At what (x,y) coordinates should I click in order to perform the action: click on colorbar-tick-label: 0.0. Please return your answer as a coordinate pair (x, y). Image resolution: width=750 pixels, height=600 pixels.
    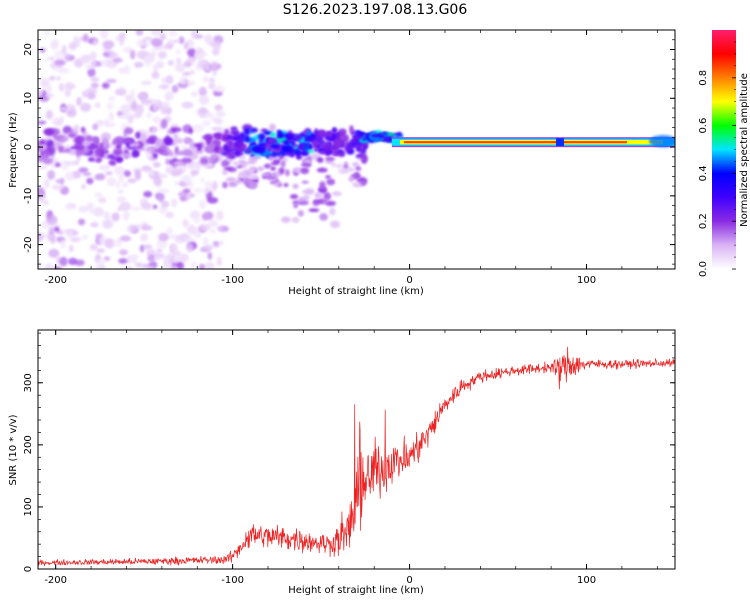
    Looking at the image, I should click on (703, 269).